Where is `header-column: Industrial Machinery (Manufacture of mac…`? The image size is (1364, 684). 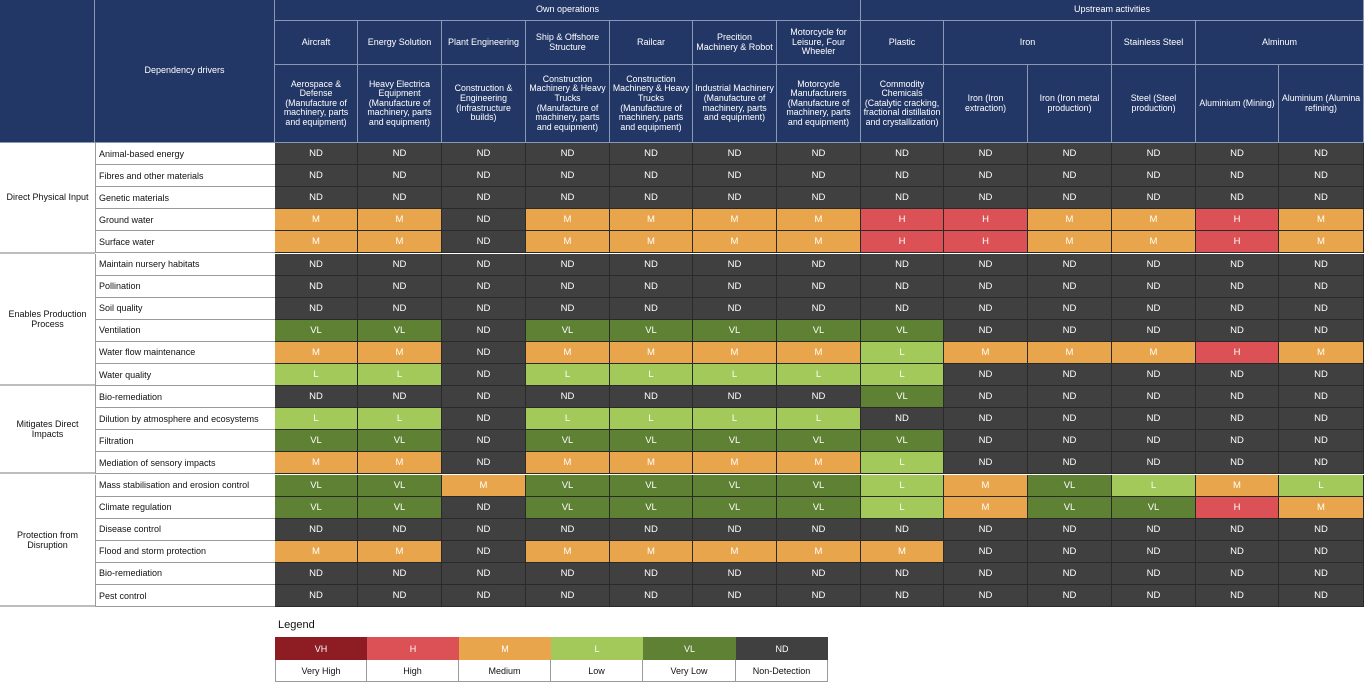
header-column: Industrial Machinery (Manufacture of mac… is located at coordinates (735, 104).